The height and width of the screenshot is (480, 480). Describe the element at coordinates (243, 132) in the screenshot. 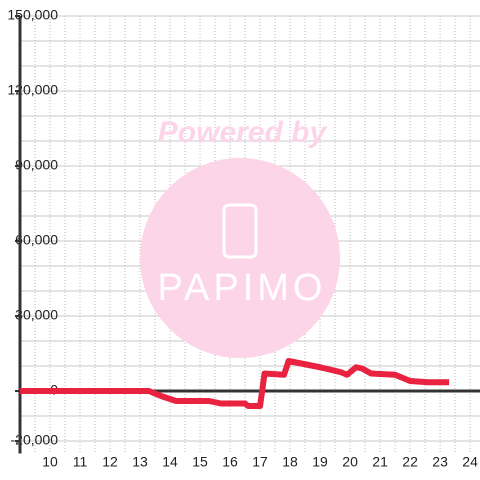

I see `watermark-top: Powered by` at that location.